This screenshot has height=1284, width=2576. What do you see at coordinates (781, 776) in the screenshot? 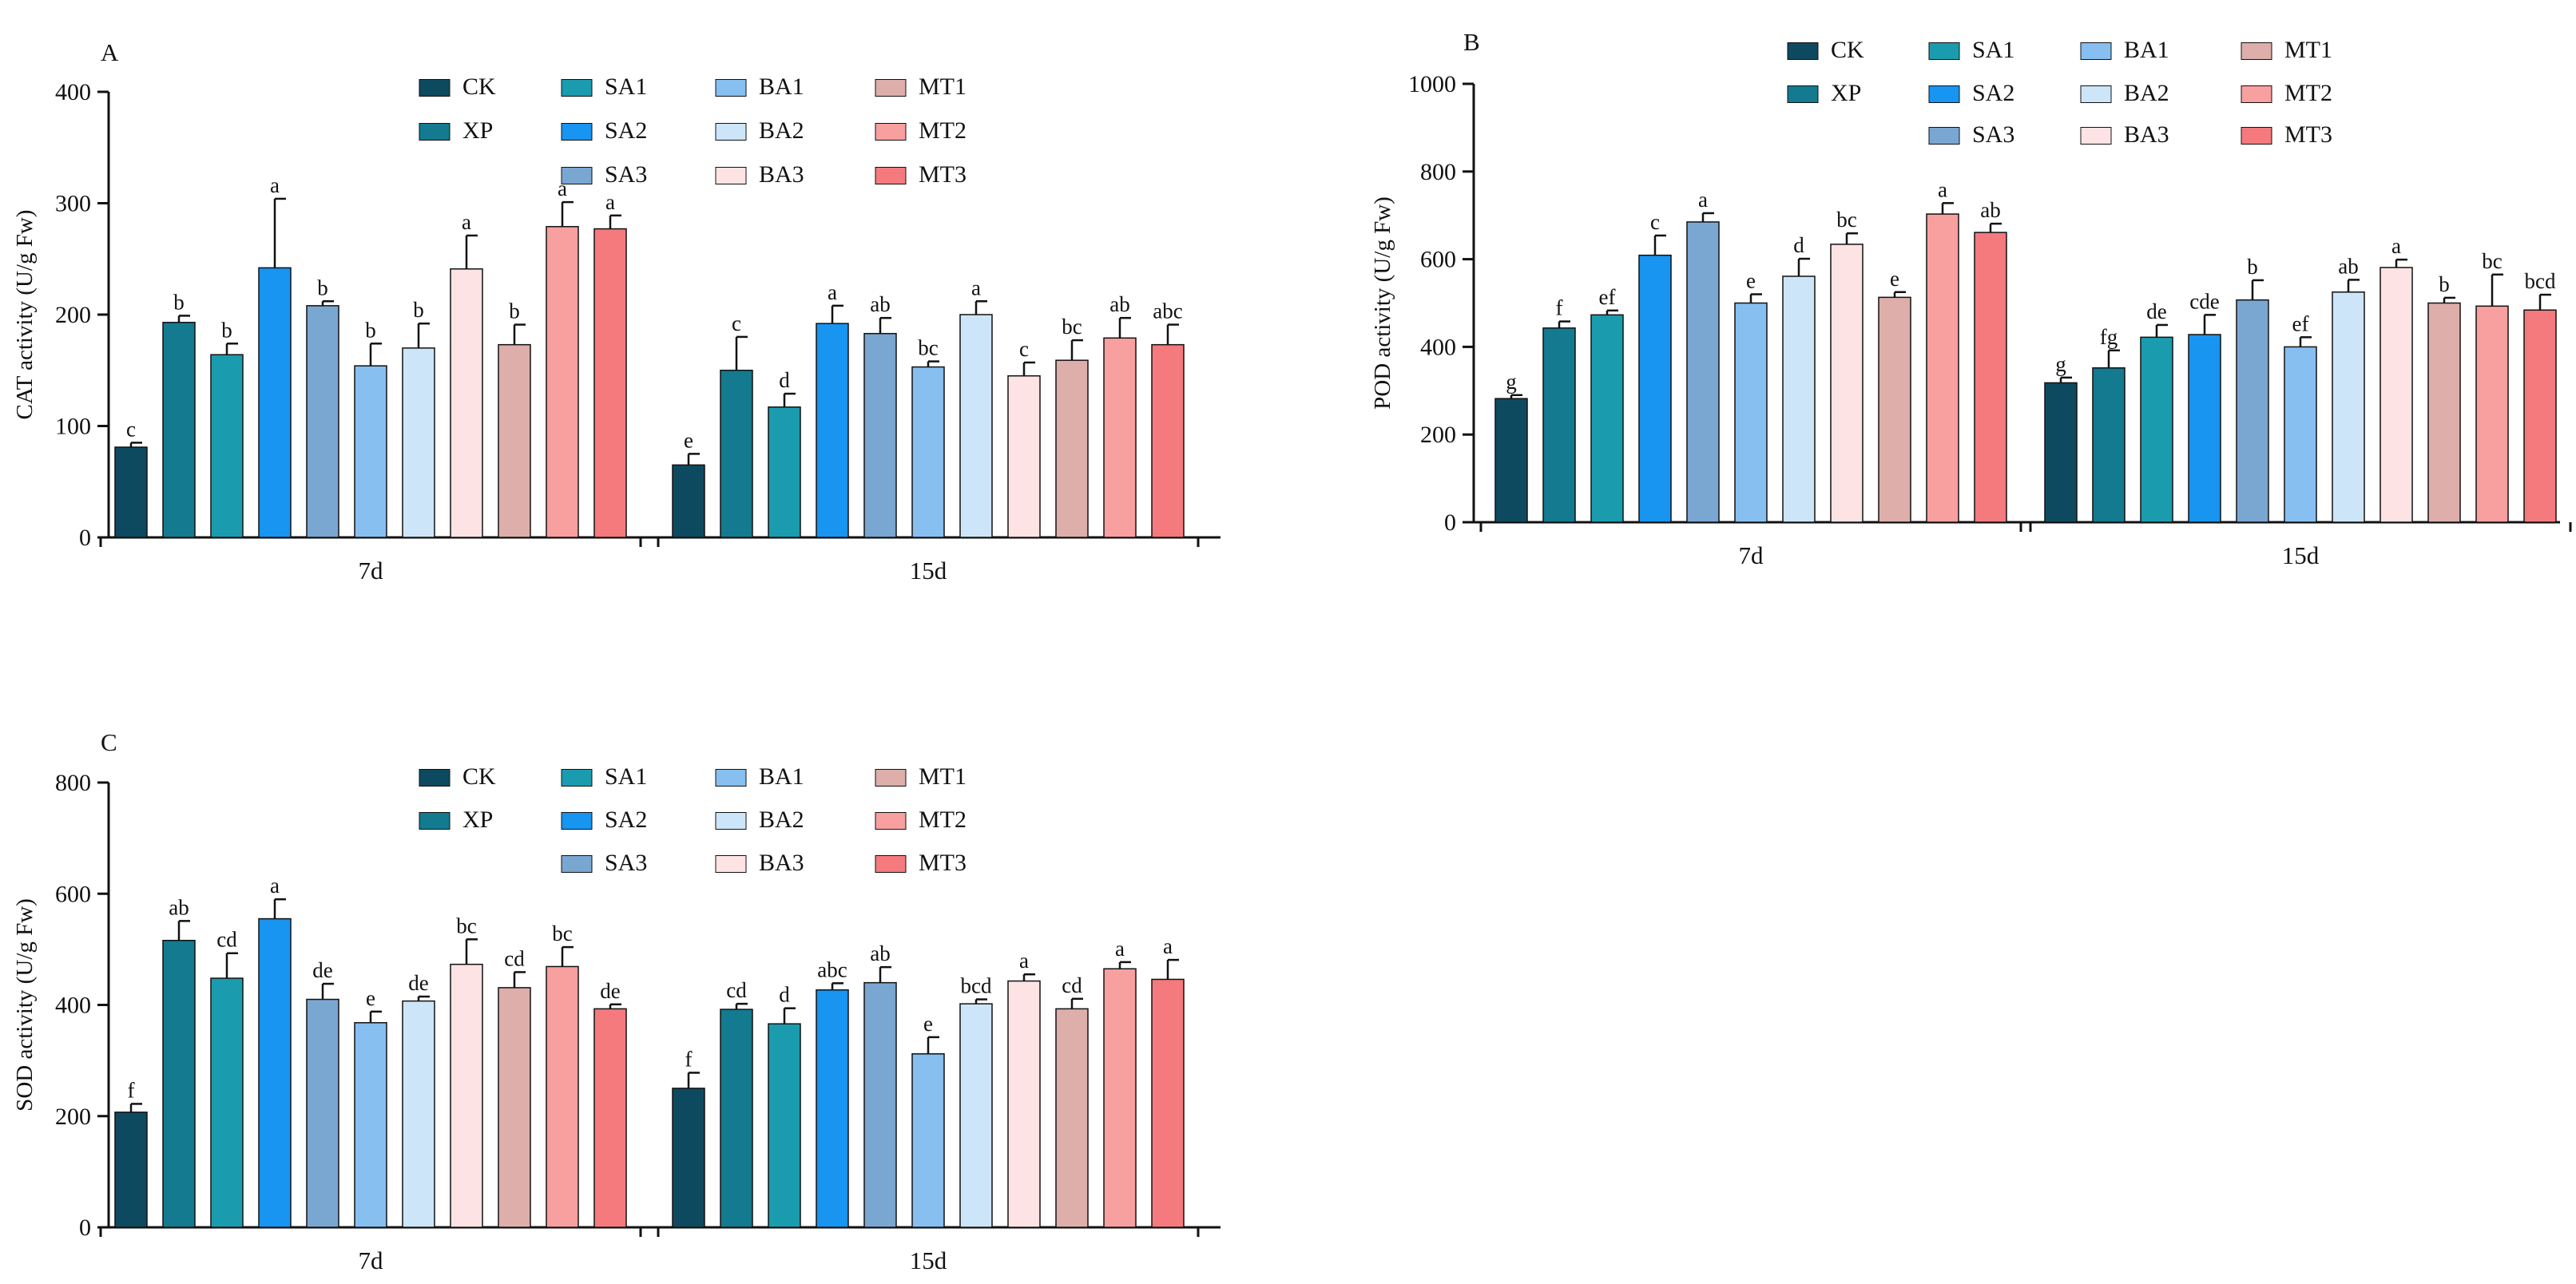
I see `legend-label-ba1: BA1` at bounding box center [781, 776].